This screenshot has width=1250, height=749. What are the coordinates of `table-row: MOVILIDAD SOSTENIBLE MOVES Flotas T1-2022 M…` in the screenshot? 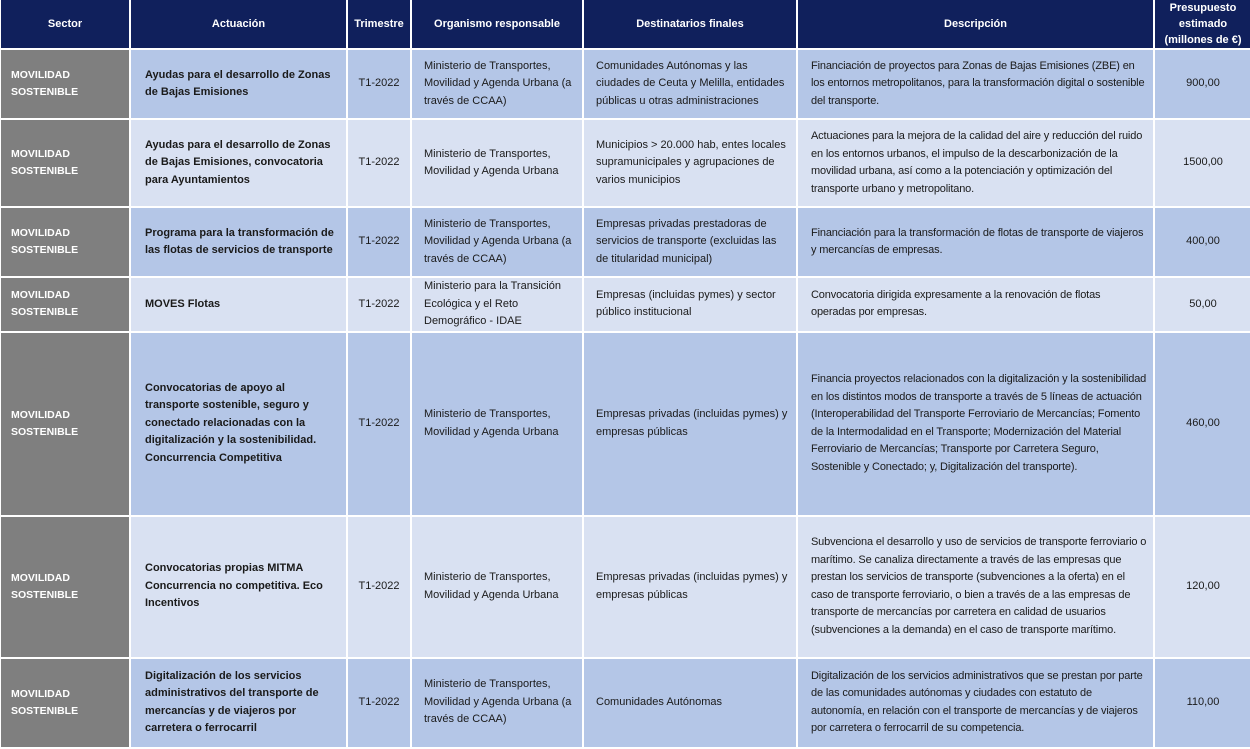 It's located at (625, 304).